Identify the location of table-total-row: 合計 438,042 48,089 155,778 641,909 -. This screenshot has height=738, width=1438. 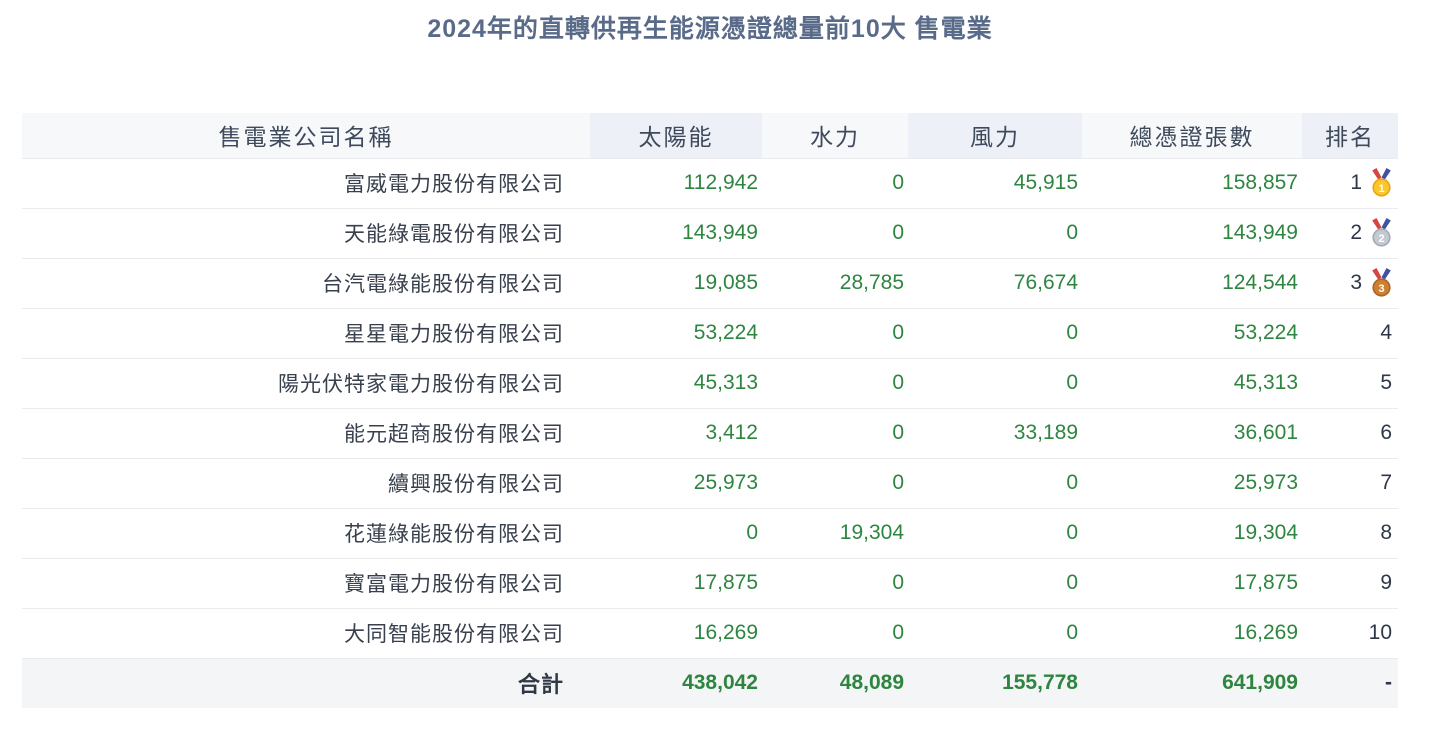
(710, 682).